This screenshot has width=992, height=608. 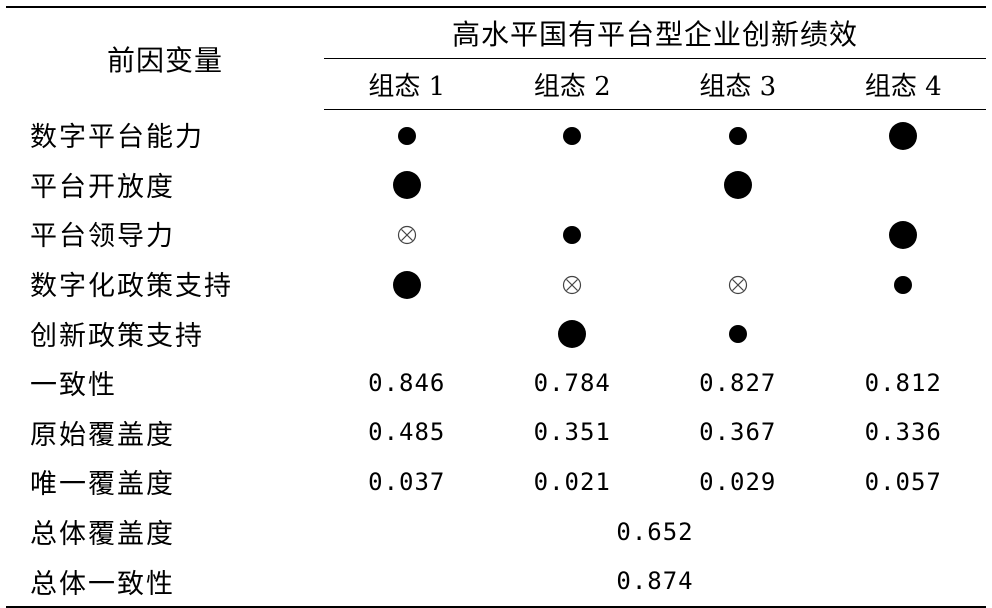 I want to click on factor-column-header: 前因变量, so click(x=165, y=58).